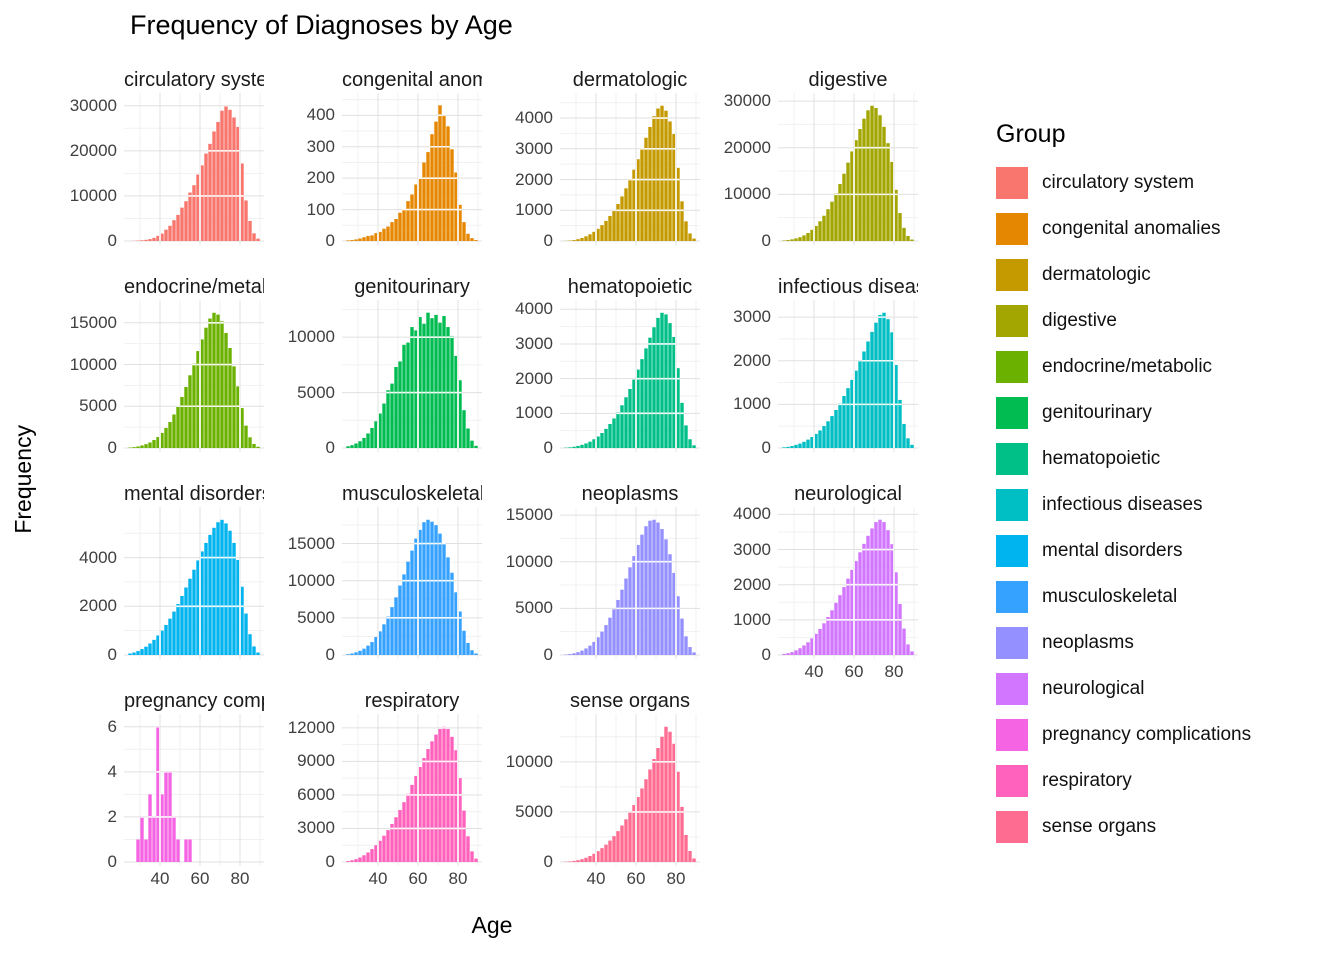 The width and height of the screenshot is (1344, 960). Describe the element at coordinates (1012, 459) in the screenshot. I see `legend-swatch-hematopoietic` at that location.